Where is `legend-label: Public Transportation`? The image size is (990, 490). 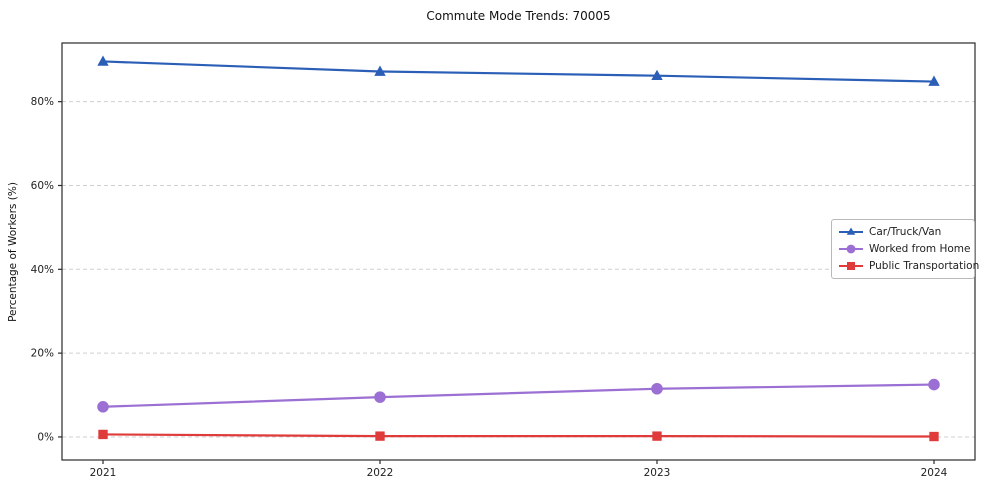
legend-label: Public Transportation is located at coordinates (924, 266).